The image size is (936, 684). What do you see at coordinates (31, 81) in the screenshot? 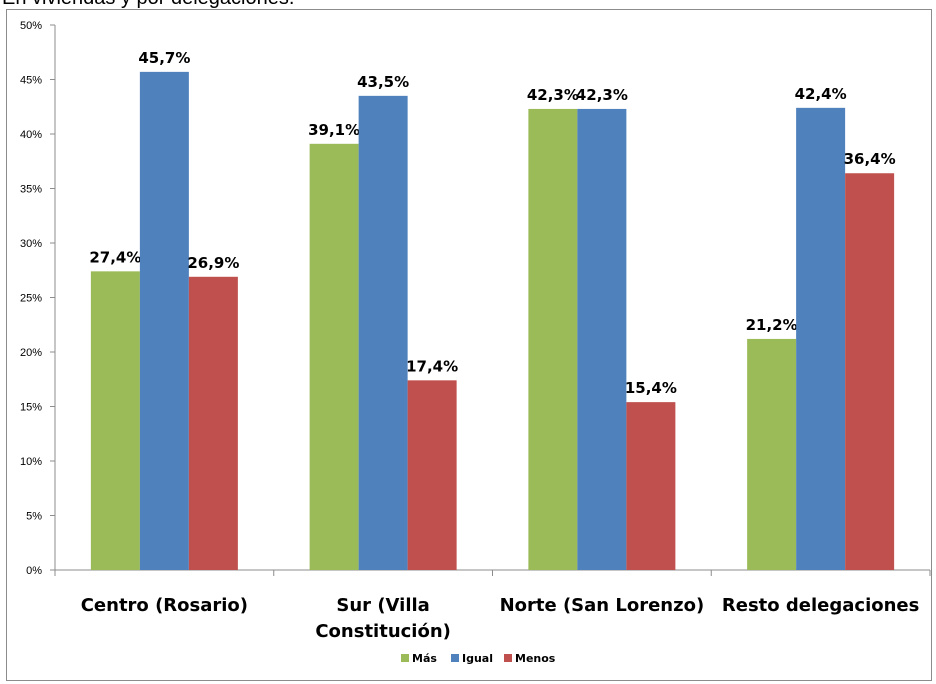
I see `y-tick-label: 45%` at bounding box center [31, 81].